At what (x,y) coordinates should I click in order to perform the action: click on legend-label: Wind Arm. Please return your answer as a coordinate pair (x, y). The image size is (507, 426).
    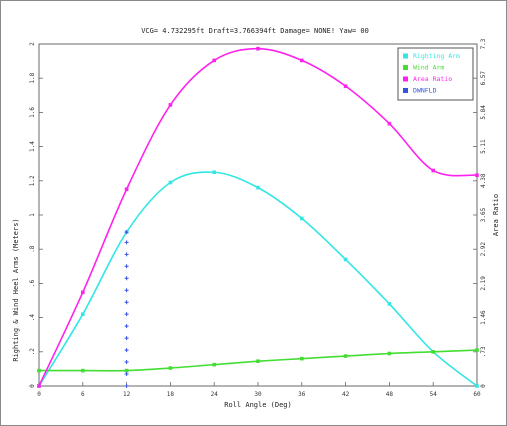
    Looking at the image, I should click on (428, 68).